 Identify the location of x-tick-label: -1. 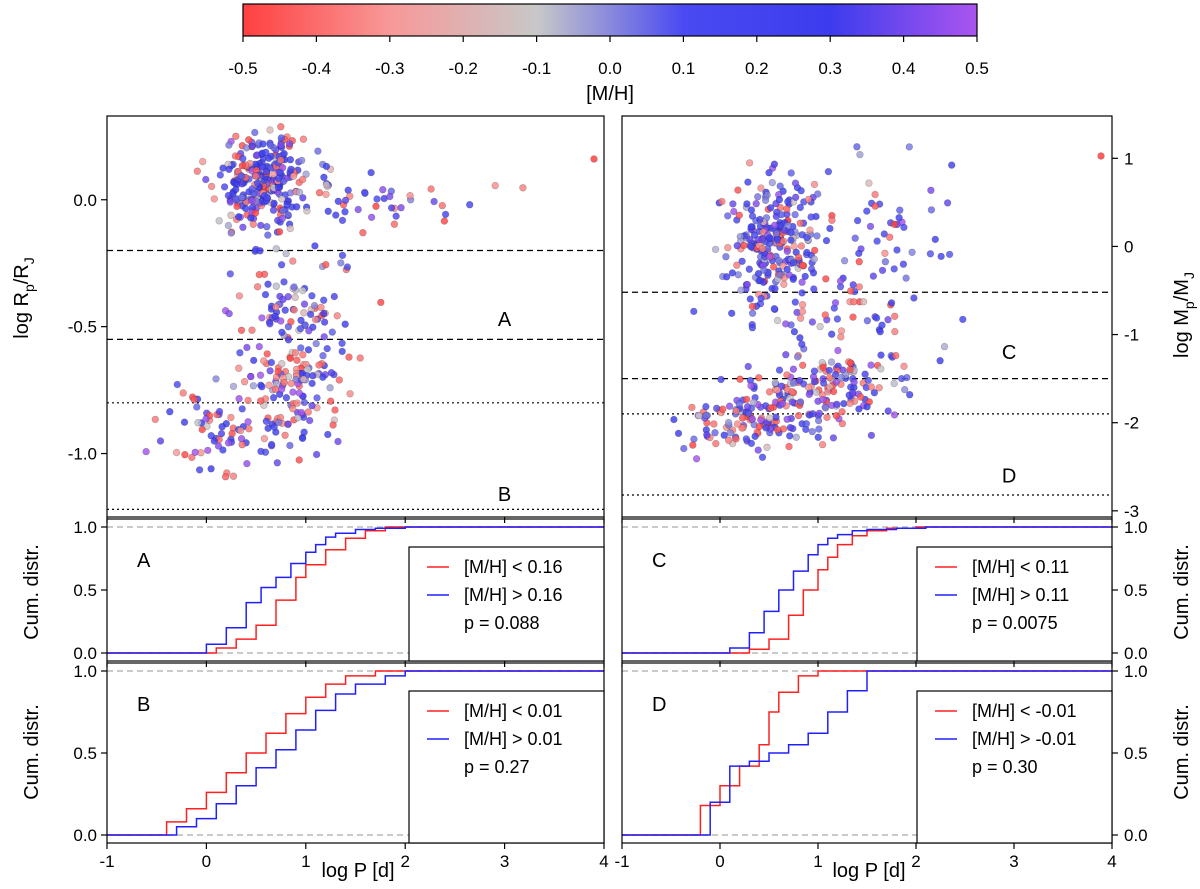
(106, 861).